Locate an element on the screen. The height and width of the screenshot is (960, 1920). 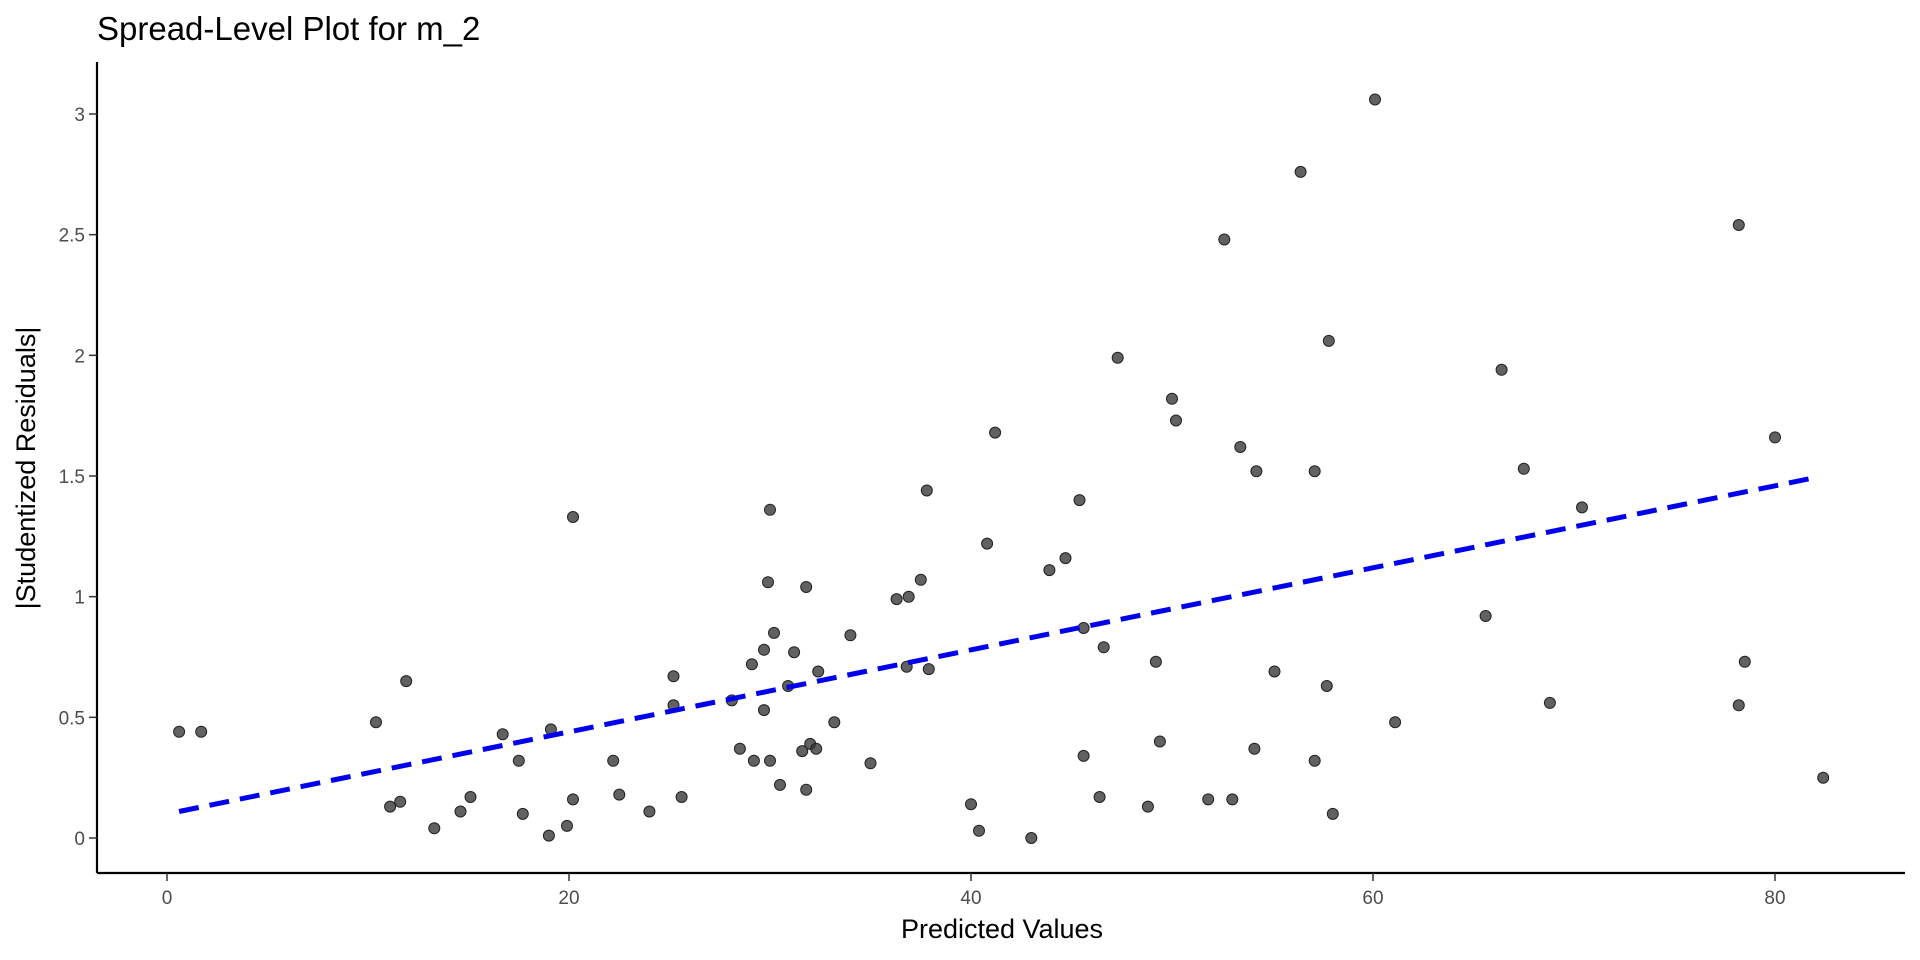
x-tick-label: 20 is located at coordinates (568, 898).